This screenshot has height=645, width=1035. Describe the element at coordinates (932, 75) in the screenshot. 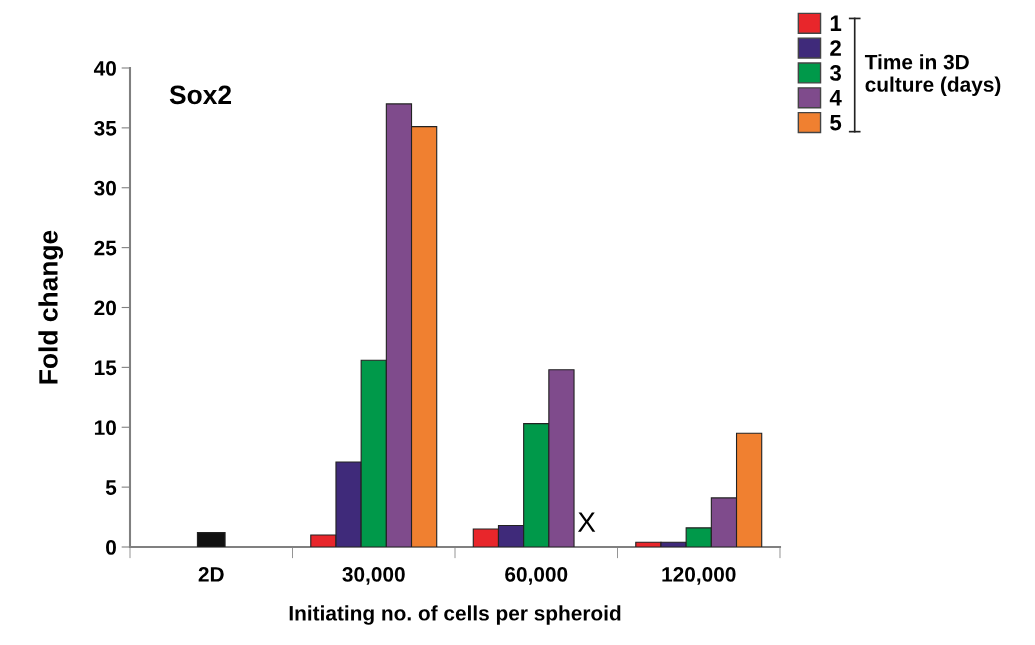

I see `legend-title: Time in 3D culture (days)` at that location.